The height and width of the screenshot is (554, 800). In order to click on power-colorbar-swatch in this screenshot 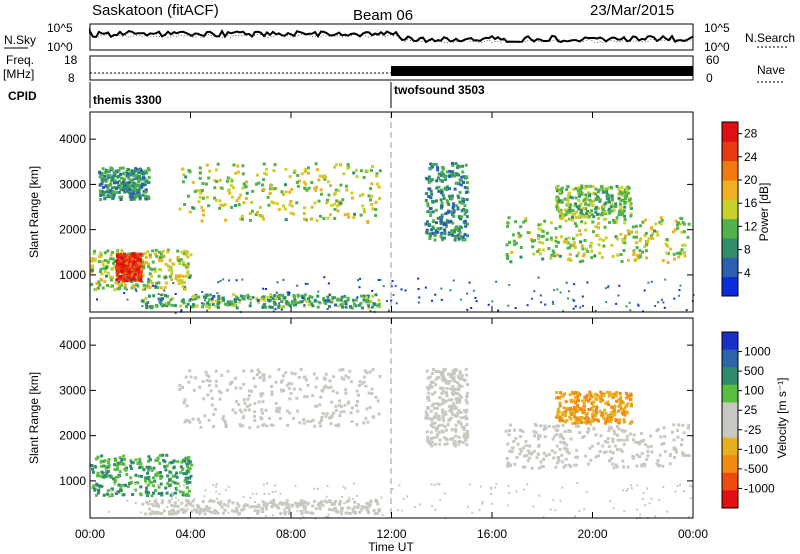, I will do `click(730, 190)`.